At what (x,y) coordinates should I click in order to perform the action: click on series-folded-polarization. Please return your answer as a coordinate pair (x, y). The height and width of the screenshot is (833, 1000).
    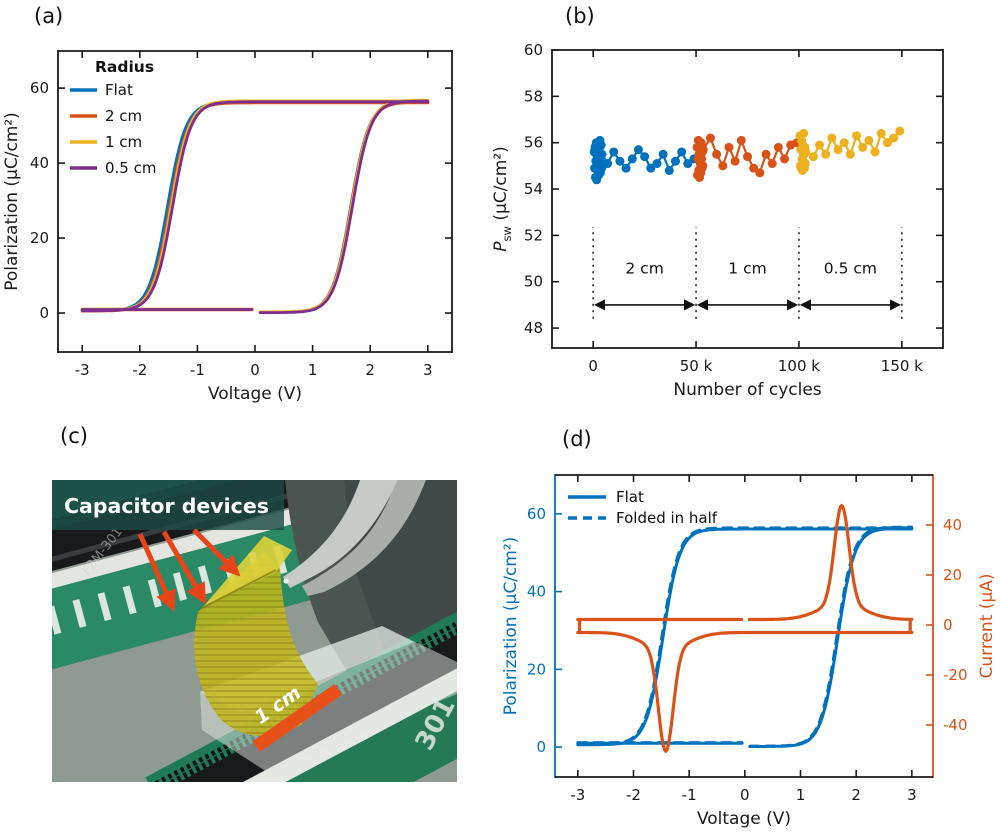
    Looking at the image, I should click on (745, 636).